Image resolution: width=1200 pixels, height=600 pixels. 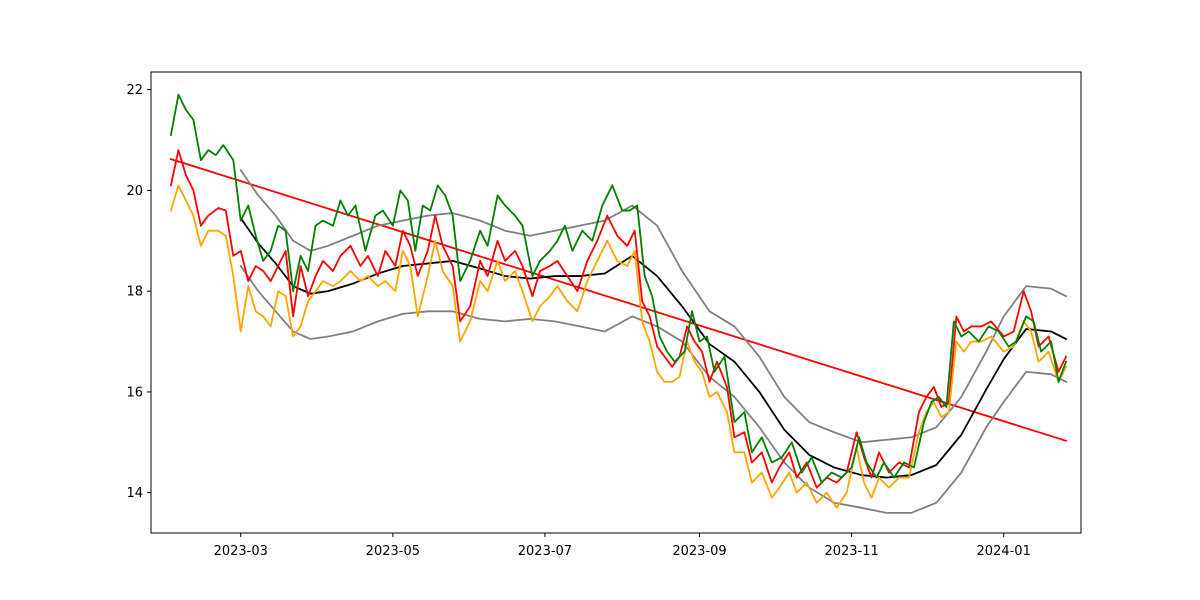 What do you see at coordinates (134, 392) in the screenshot?
I see `y-tick-label: 16` at bounding box center [134, 392].